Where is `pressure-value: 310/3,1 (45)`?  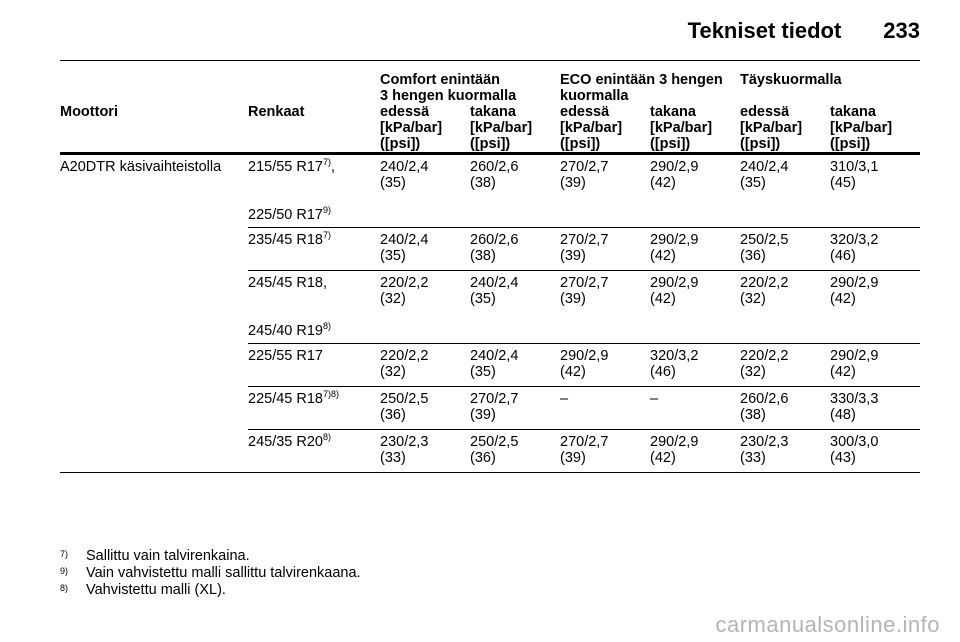
pressure-value: 310/3,1 (45) is located at coordinates (854, 175).